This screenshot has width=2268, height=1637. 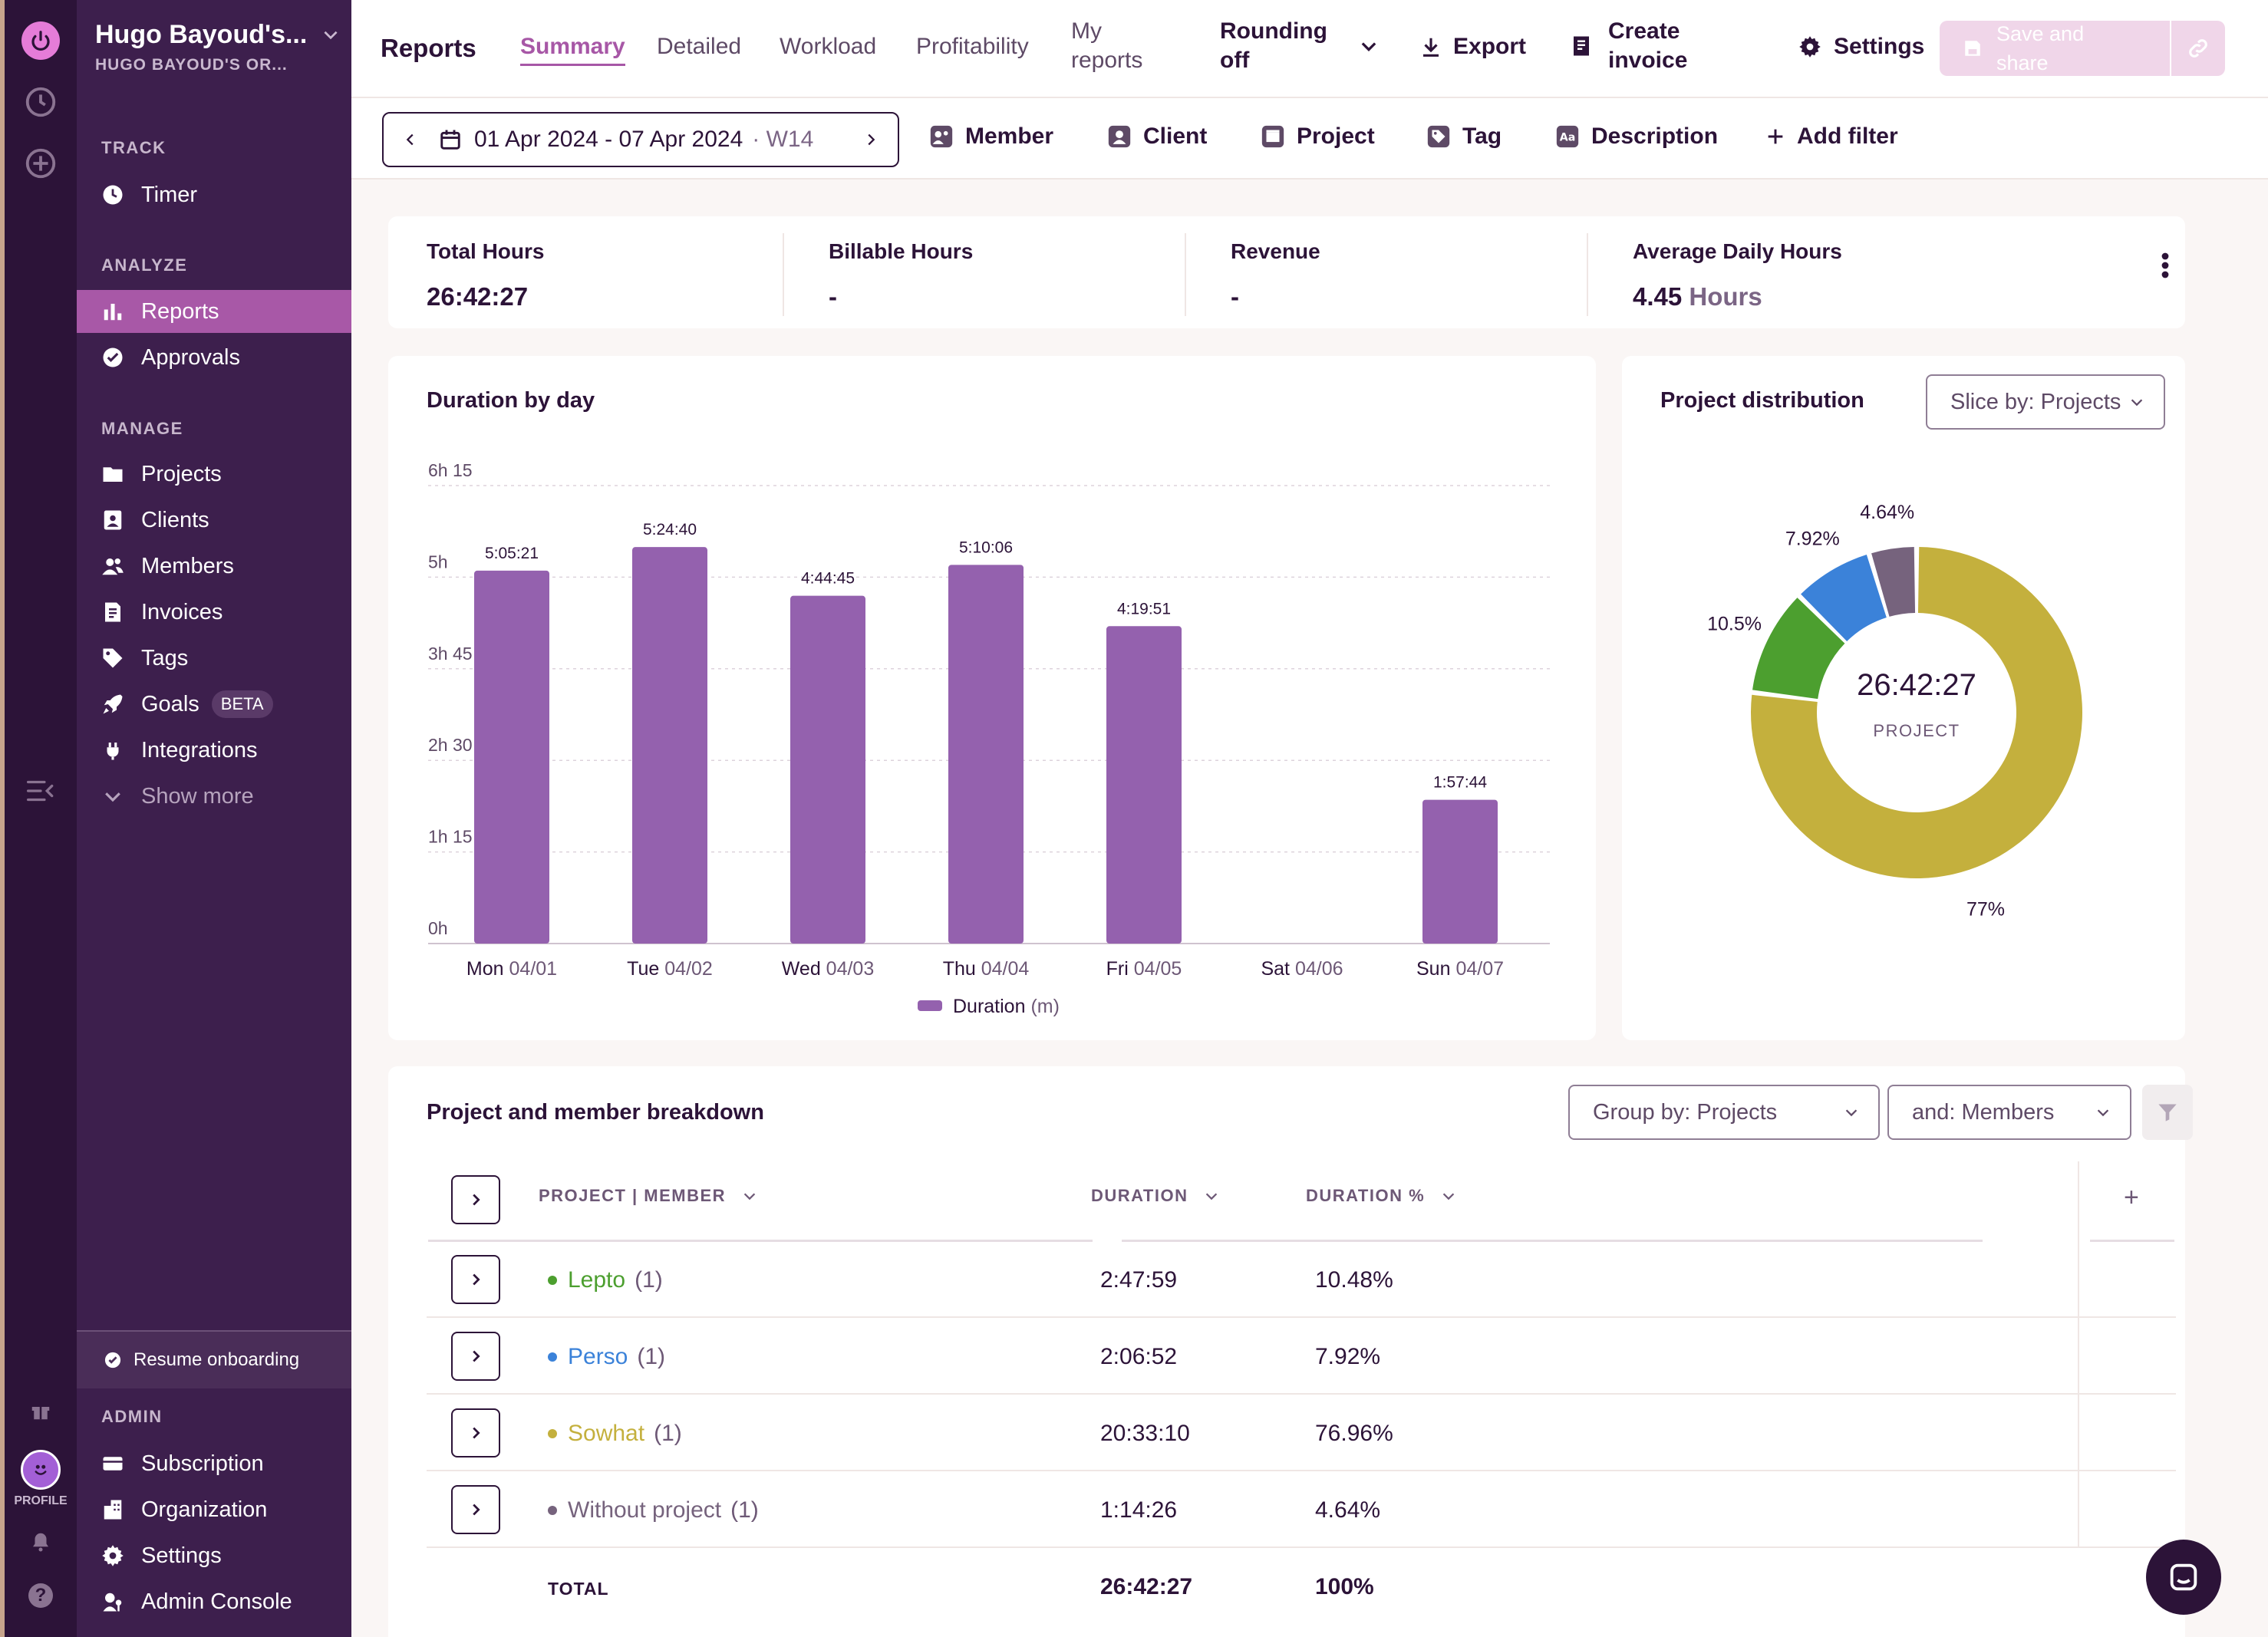 I want to click on bell-icon, so click(x=40, y=1542).